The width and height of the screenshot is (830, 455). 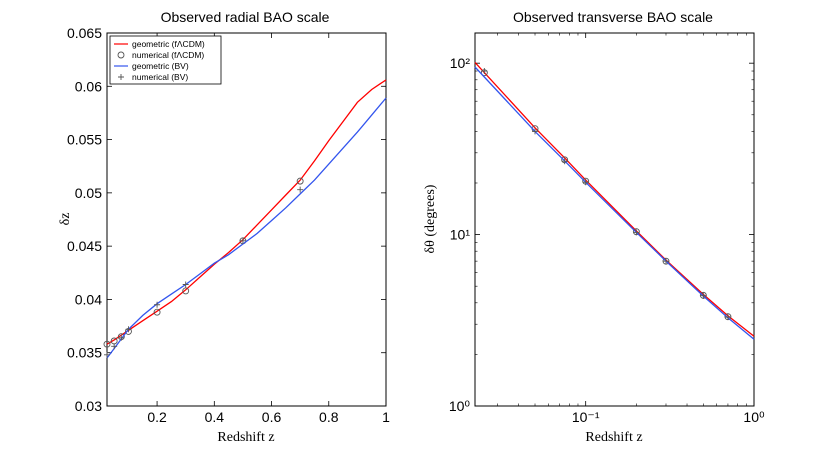 What do you see at coordinates (88, 406) in the screenshot?
I see `y-tick-label: 0.03` at bounding box center [88, 406].